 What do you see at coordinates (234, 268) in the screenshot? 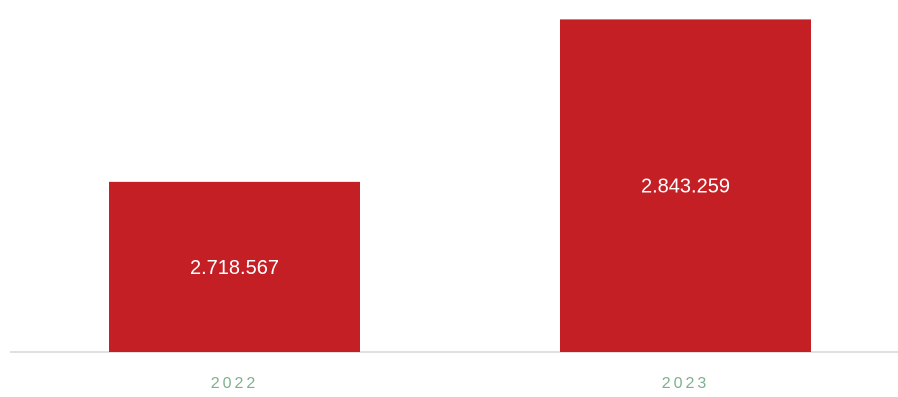
I see `data-label-2022: 2.718.567` at bounding box center [234, 268].